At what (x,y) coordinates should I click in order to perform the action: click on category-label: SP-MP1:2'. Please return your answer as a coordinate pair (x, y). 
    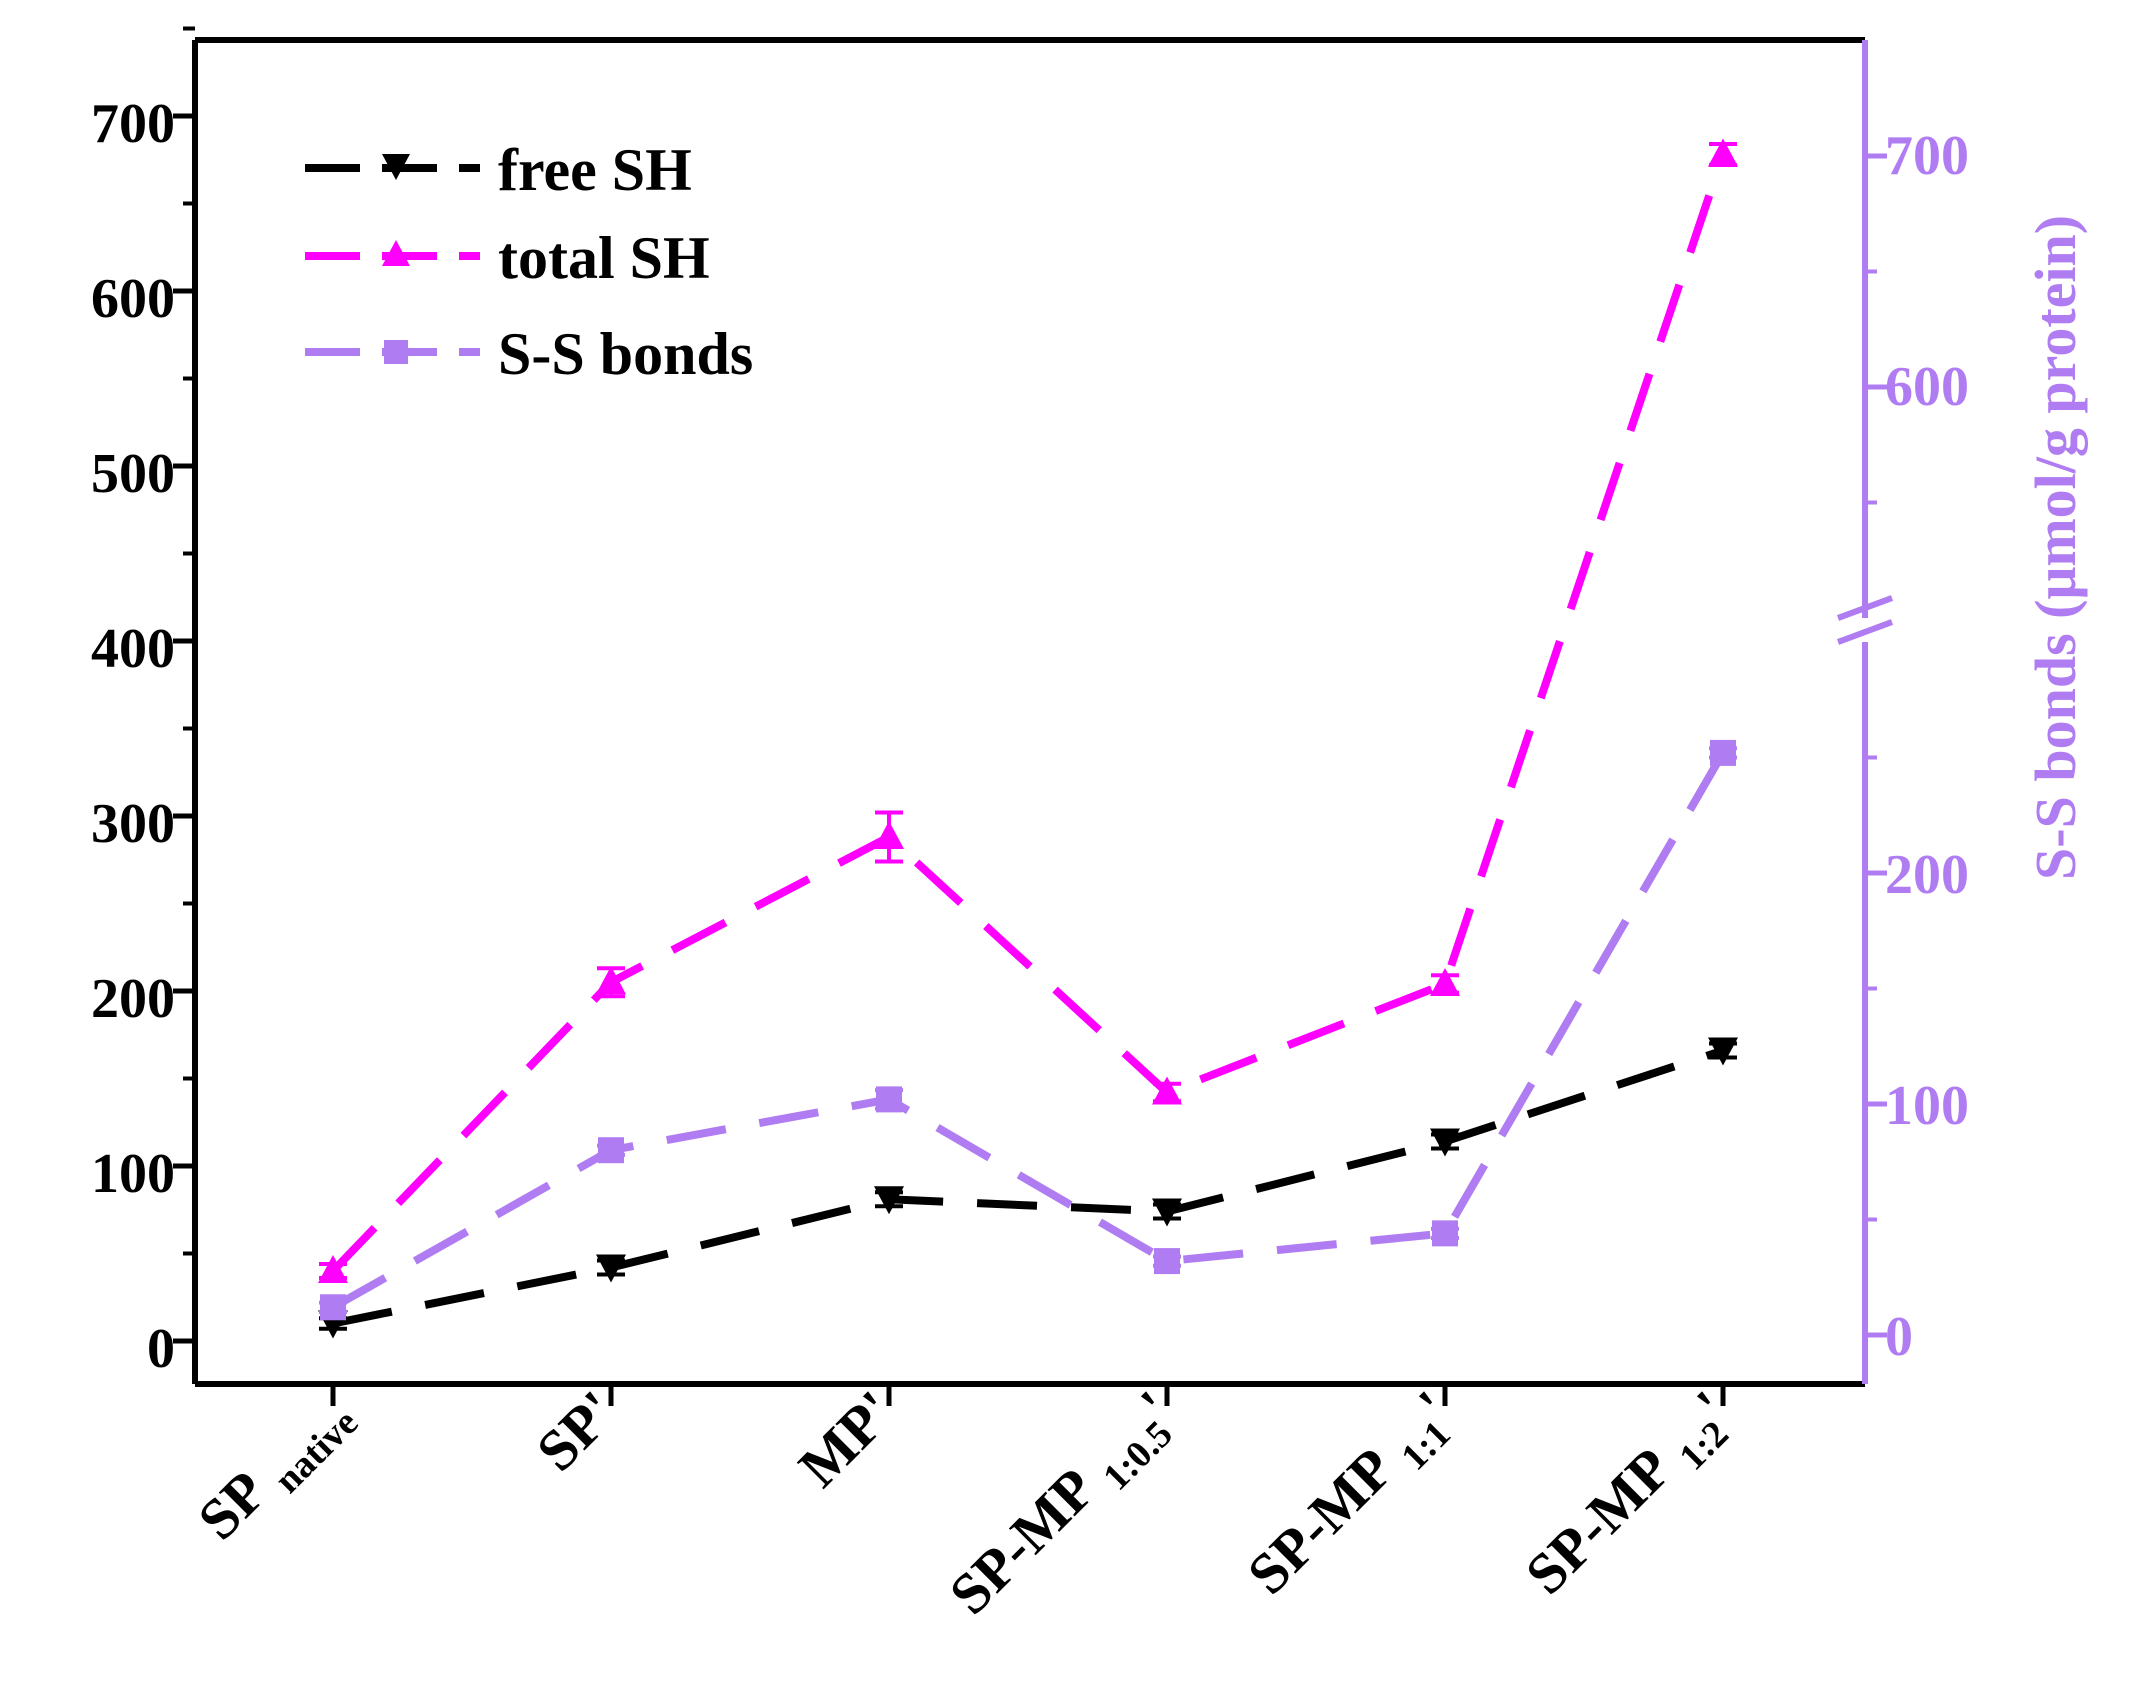
    Looking at the image, I should click on (1630, 1495).